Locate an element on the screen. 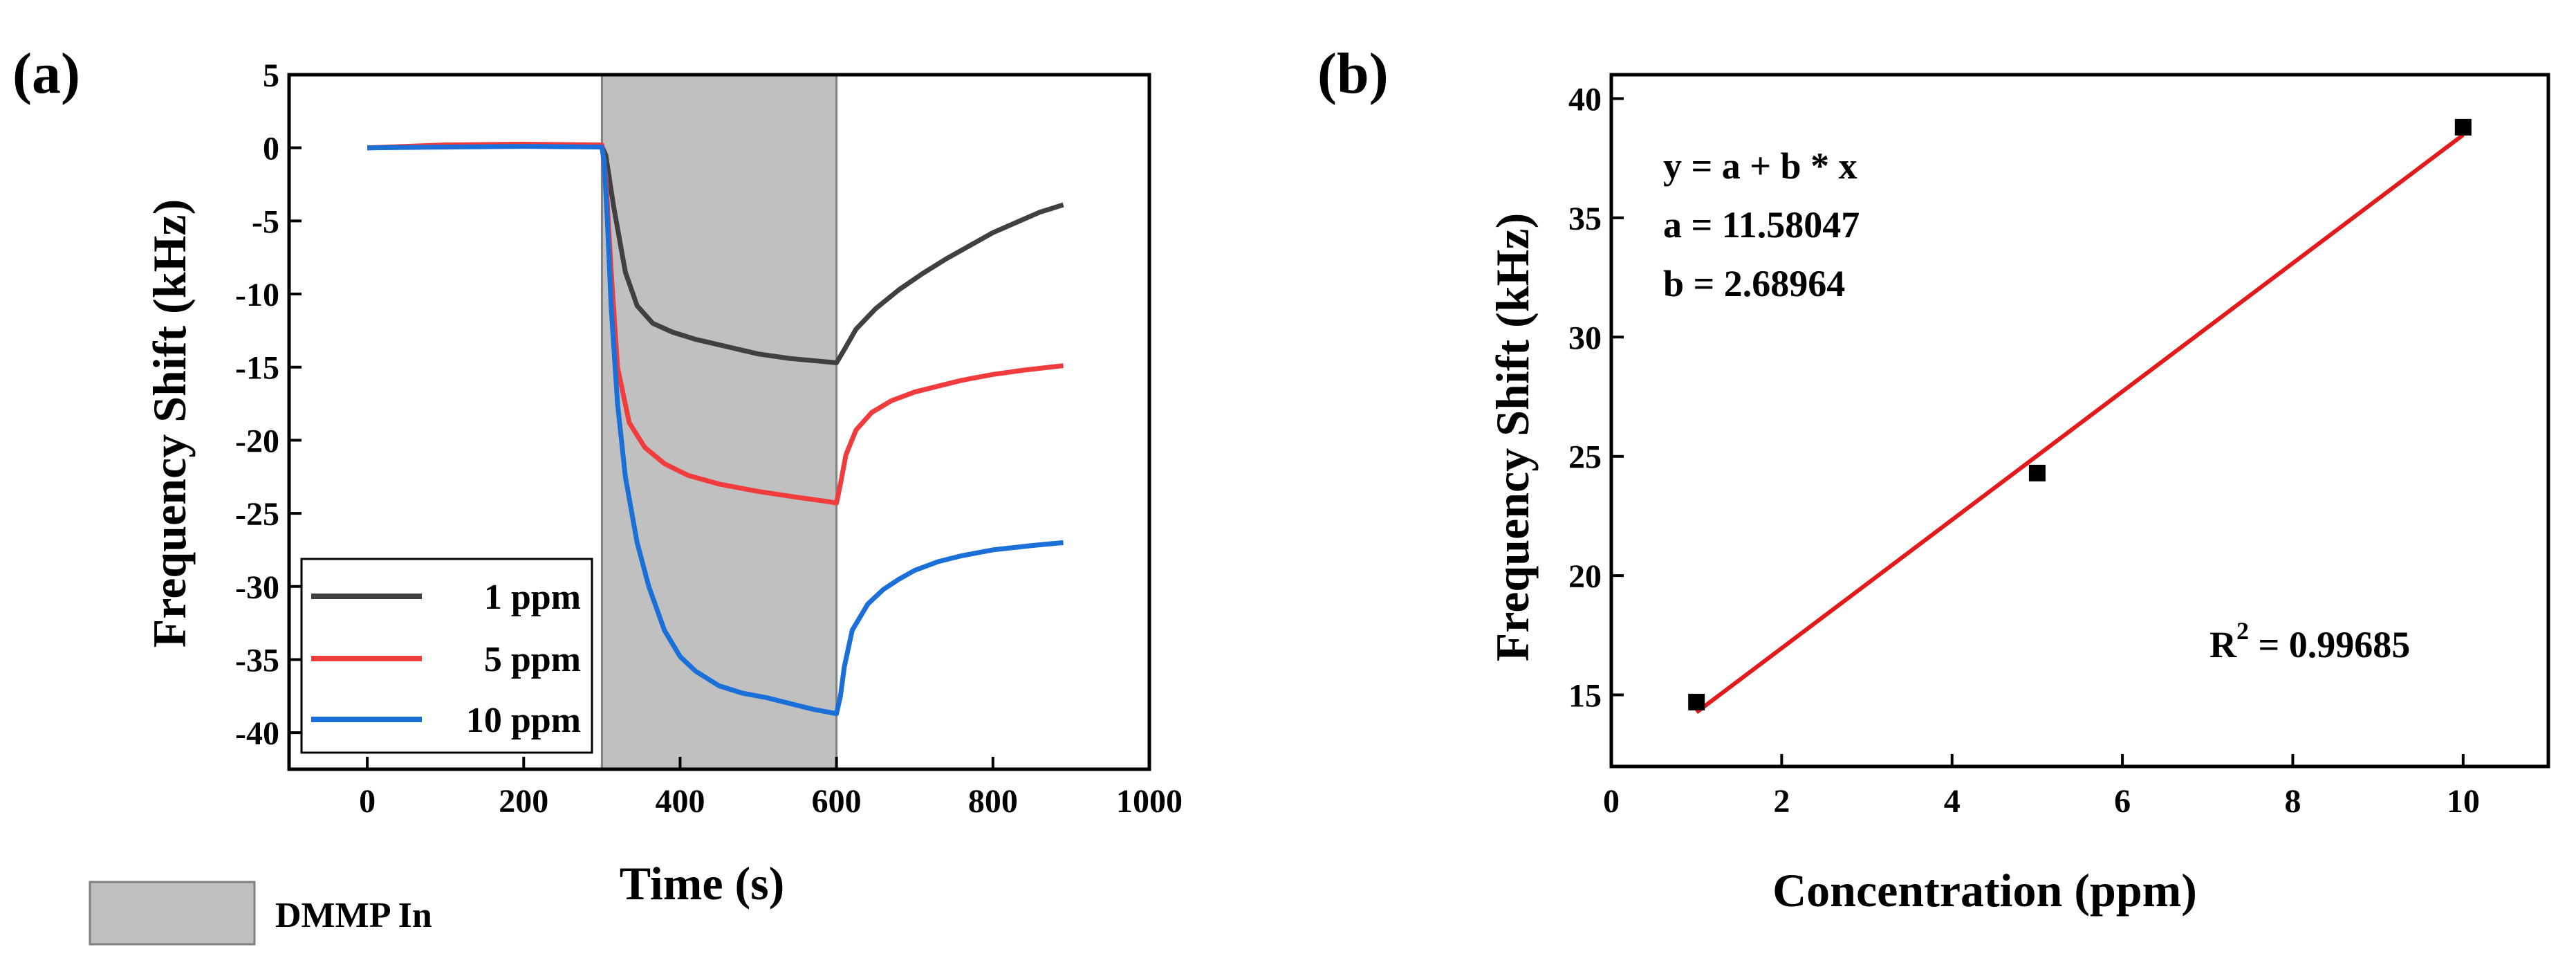 This screenshot has width=2576, height=965. panel-b-label: (b) is located at coordinates (1353, 74).